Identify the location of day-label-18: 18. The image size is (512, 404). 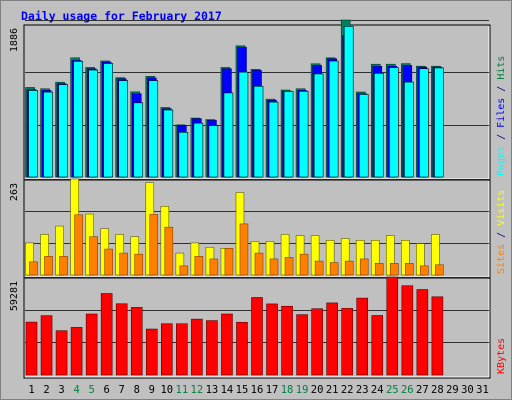
(287, 390).